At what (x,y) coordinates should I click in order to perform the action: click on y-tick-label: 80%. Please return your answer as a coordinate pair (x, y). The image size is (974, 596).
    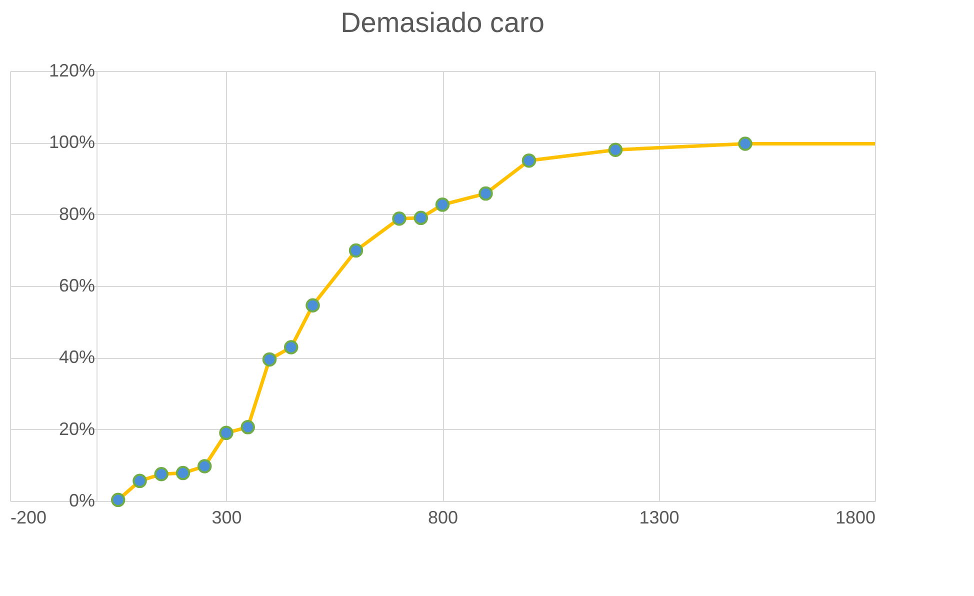
    Looking at the image, I should click on (76, 214).